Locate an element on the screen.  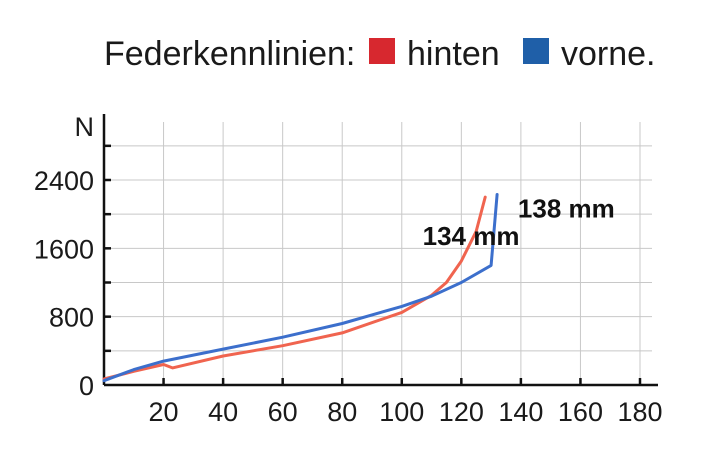
x-tick-label-60: 60 is located at coordinates (283, 412).